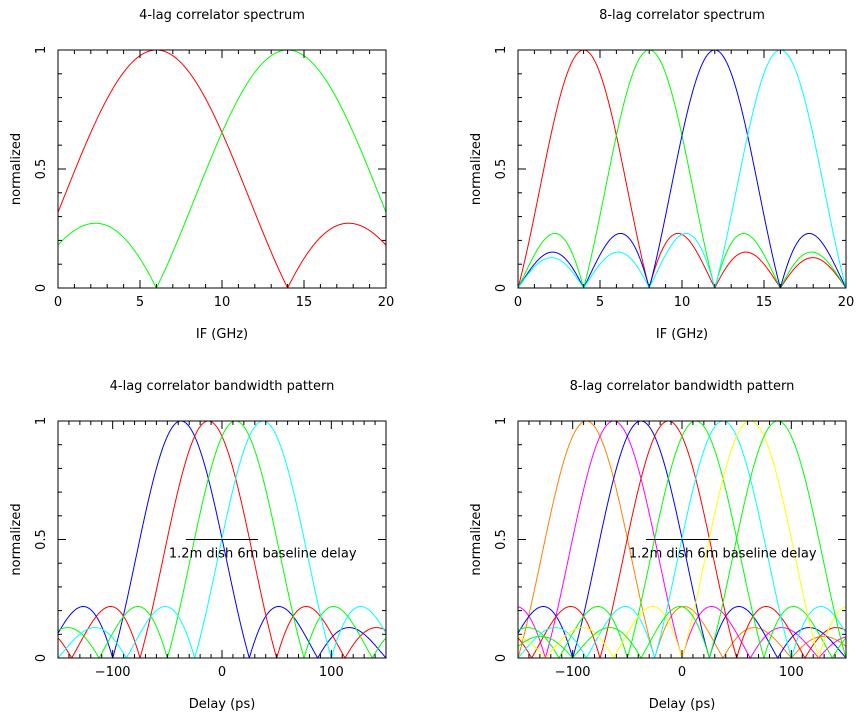 Image resolution: width=866 pixels, height=719 pixels. What do you see at coordinates (682, 15) in the screenshot?
I see `chart-title: 8-lag correlator spectrum` at bounding box center [682, 15].